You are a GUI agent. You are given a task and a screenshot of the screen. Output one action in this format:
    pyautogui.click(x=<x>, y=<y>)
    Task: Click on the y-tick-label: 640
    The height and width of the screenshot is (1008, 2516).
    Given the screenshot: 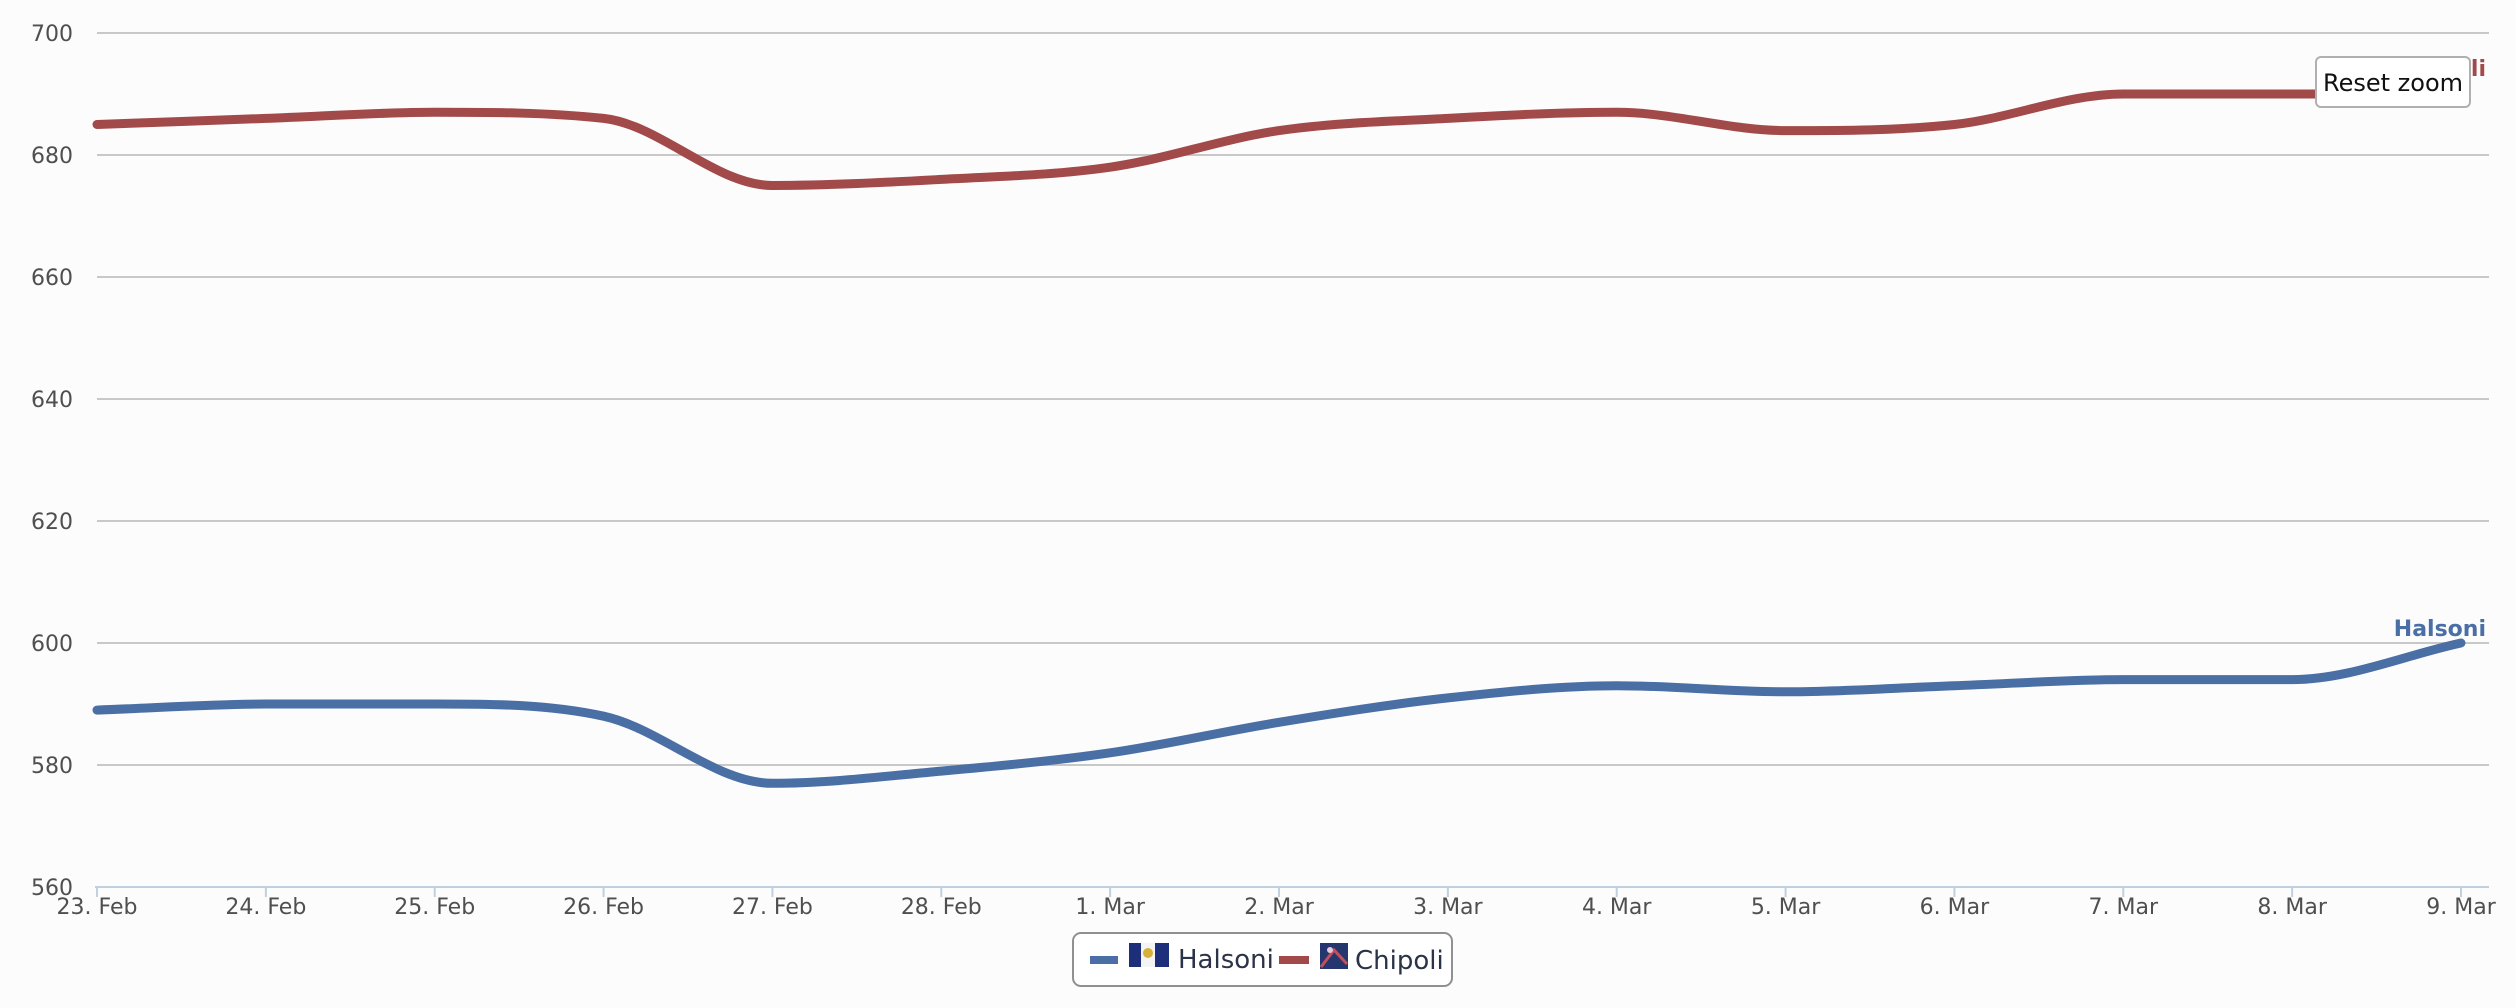 What is the action you would take?
    pyautogui.click(x=52, y=400)
    